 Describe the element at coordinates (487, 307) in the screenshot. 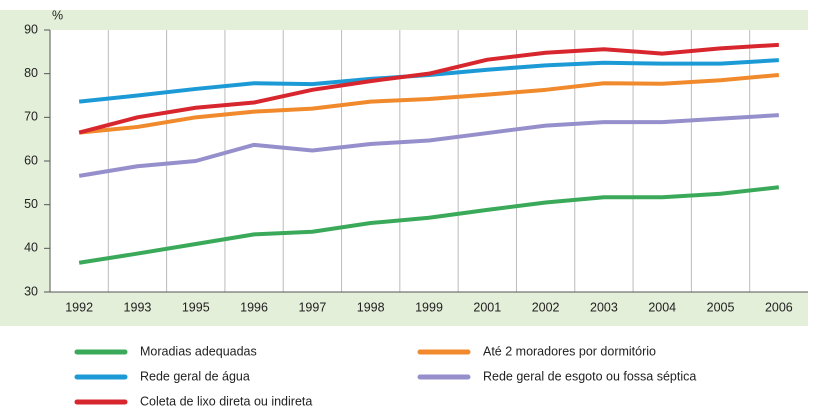

I see `x-tick-label: 2001` at that location.